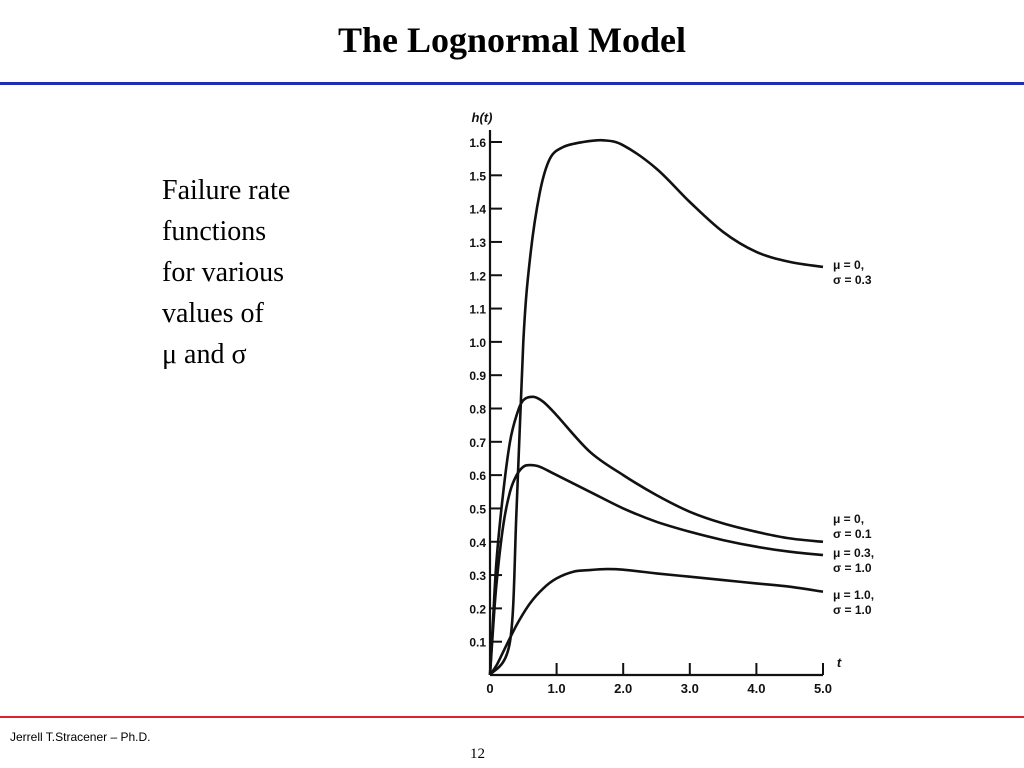  Describe the element at coordinates (512, 83) in the screenshot. I see `title-divider` at that location.